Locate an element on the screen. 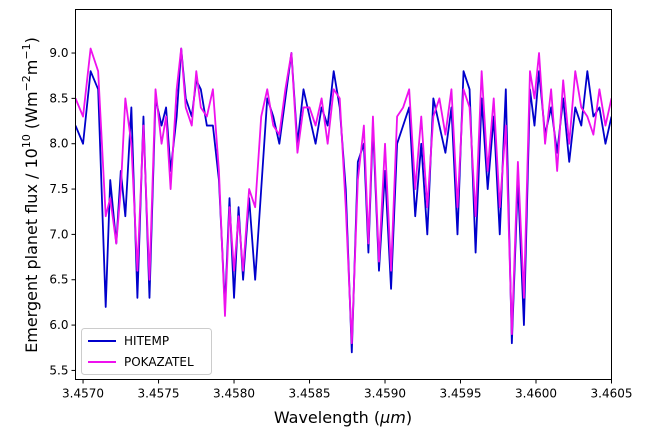  x-tick-label: 3.4580 is located at coordinates (234, 394).